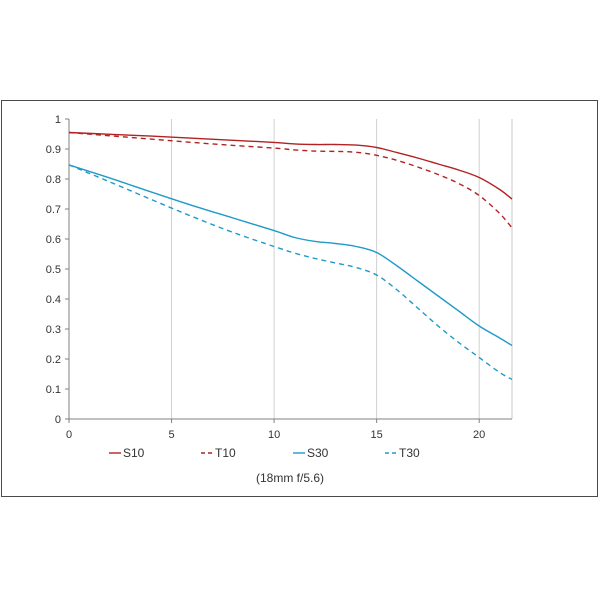 The image size is (600, 600). What do you see at coordinates (53, 390) in the screenshot?
I see `y-tick-label: 0.1` at bounding box center [53, 390].